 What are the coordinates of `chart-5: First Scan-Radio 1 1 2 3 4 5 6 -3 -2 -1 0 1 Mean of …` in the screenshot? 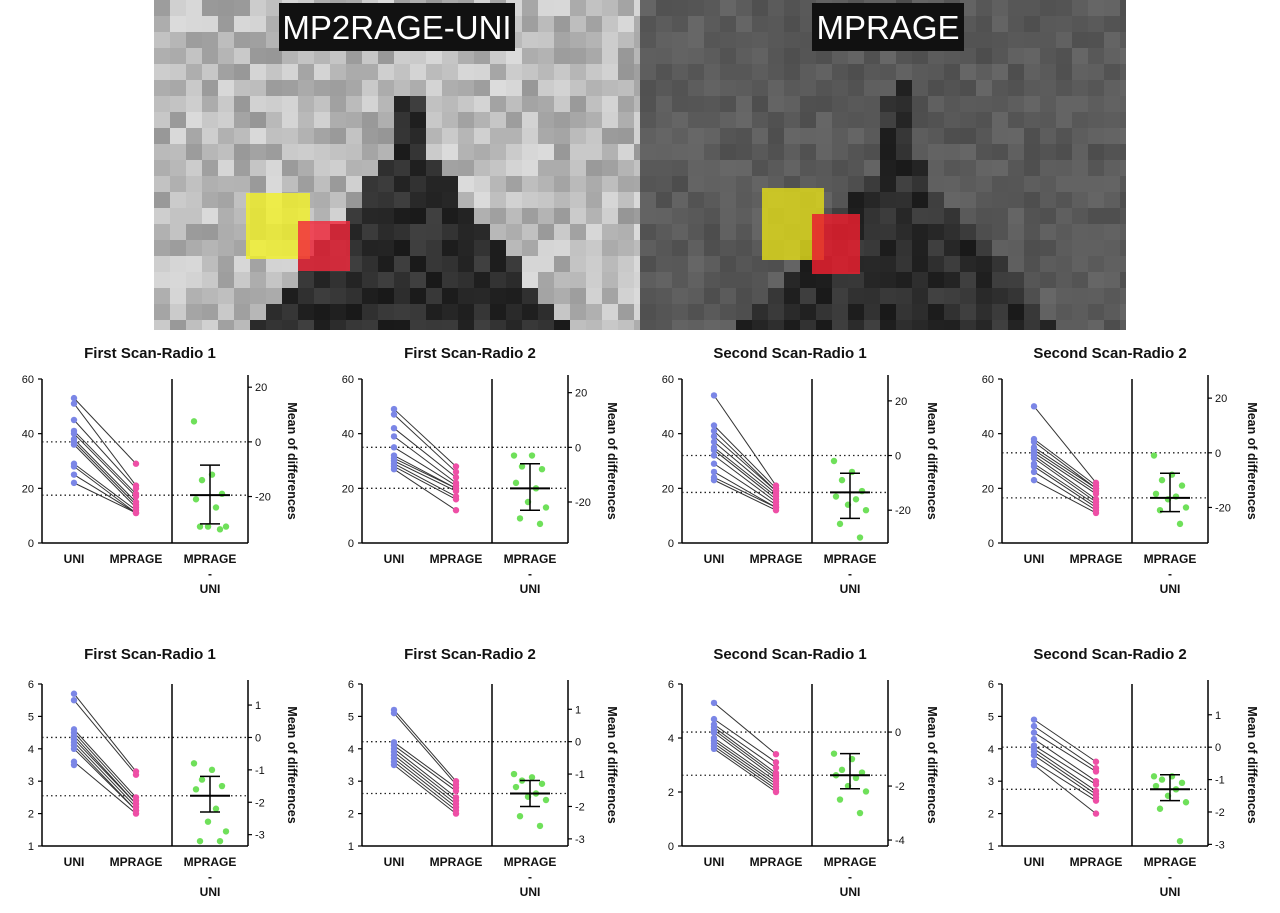 It's located at (163, 772).